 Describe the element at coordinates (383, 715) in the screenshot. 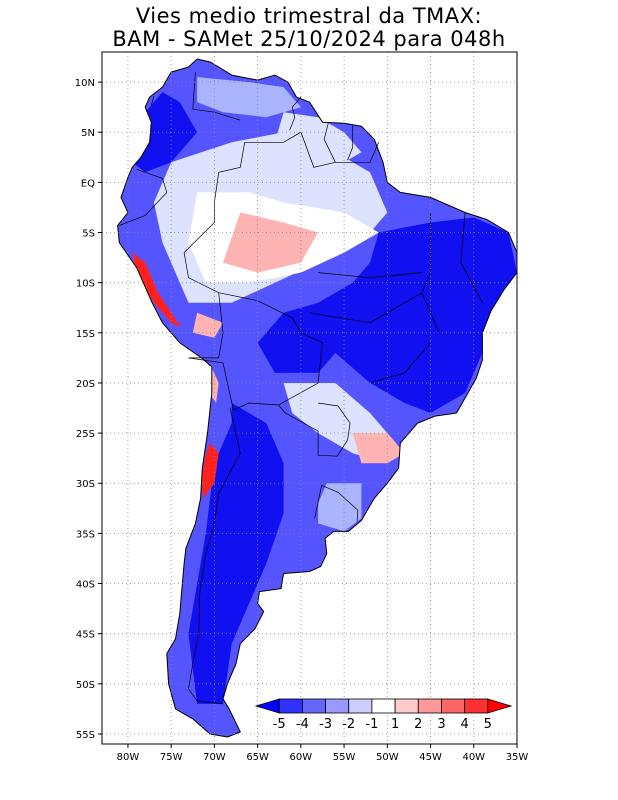

I see `colorbar: -5 -4 -3 -2 -1 1 2 3 4 5` at that location.